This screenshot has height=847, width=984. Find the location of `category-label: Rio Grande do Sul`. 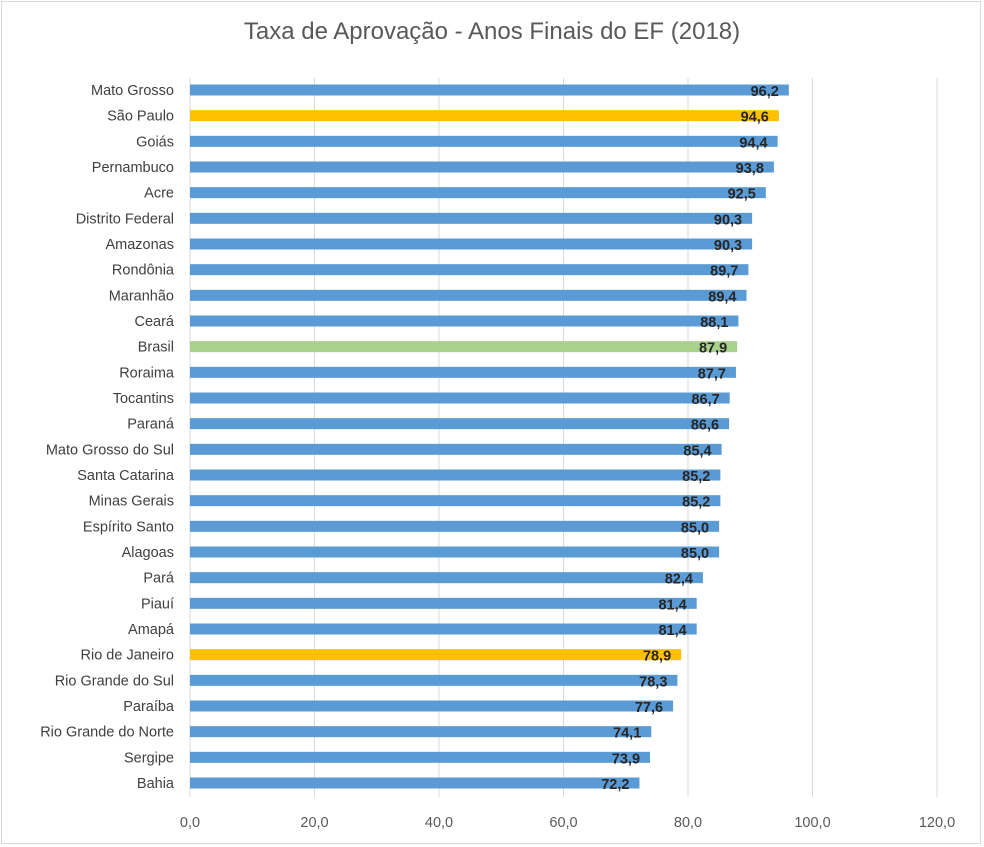

category-label: Rio Grande do Sul is located at coordinates (114, 681).